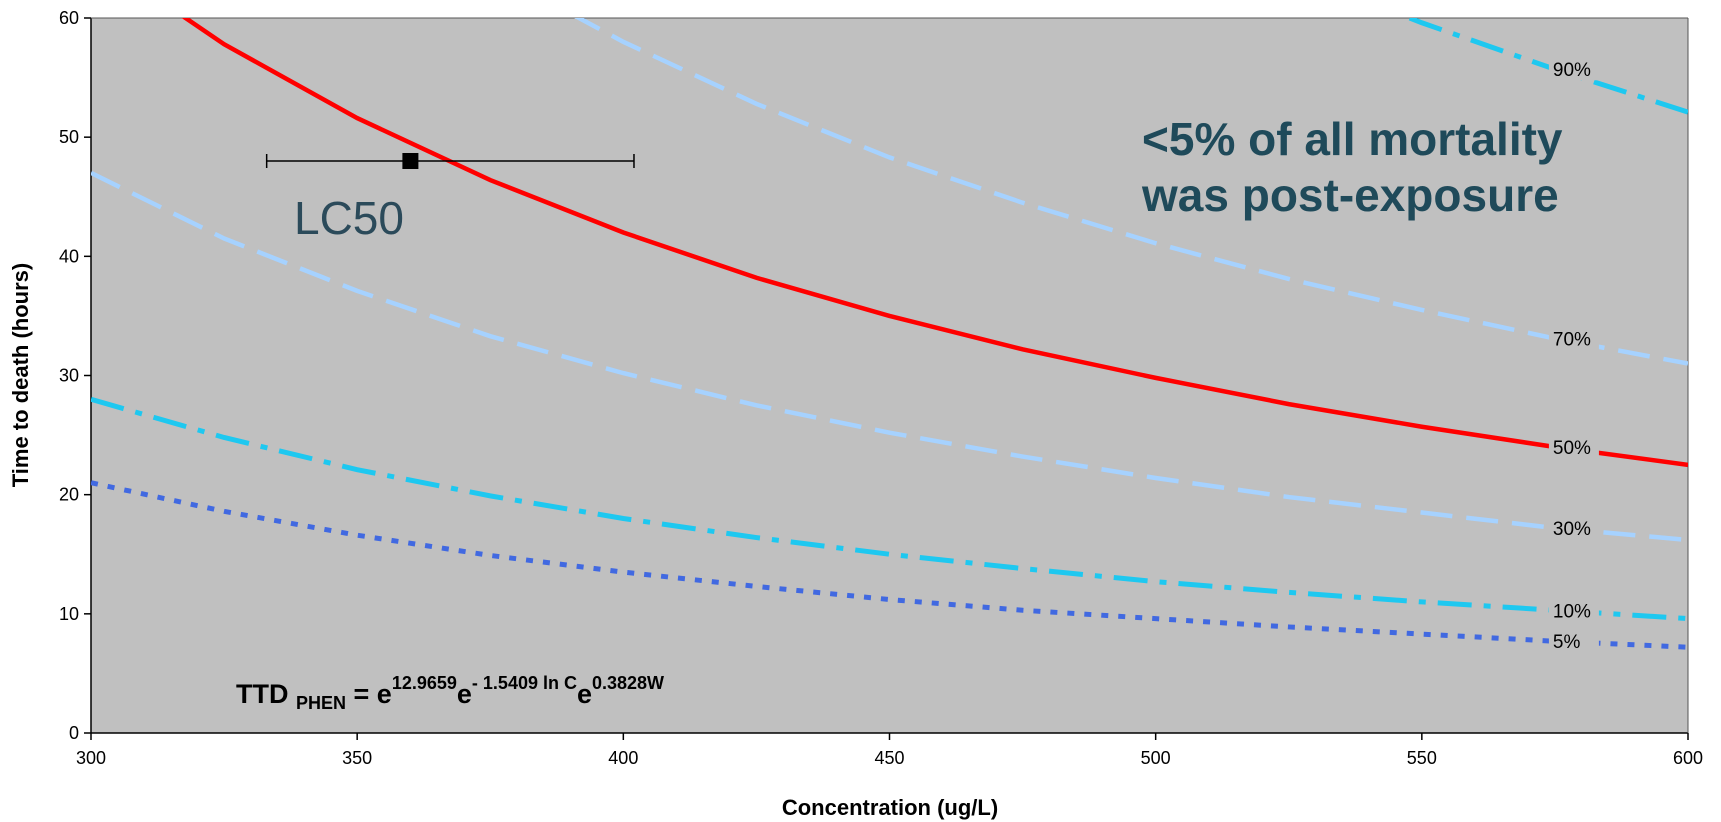 The height and width of the screenshot is (822, 1721). Describe the element at coordinates (91, 758) in the screenshot. I see `x-tick-label: 300` at that location.